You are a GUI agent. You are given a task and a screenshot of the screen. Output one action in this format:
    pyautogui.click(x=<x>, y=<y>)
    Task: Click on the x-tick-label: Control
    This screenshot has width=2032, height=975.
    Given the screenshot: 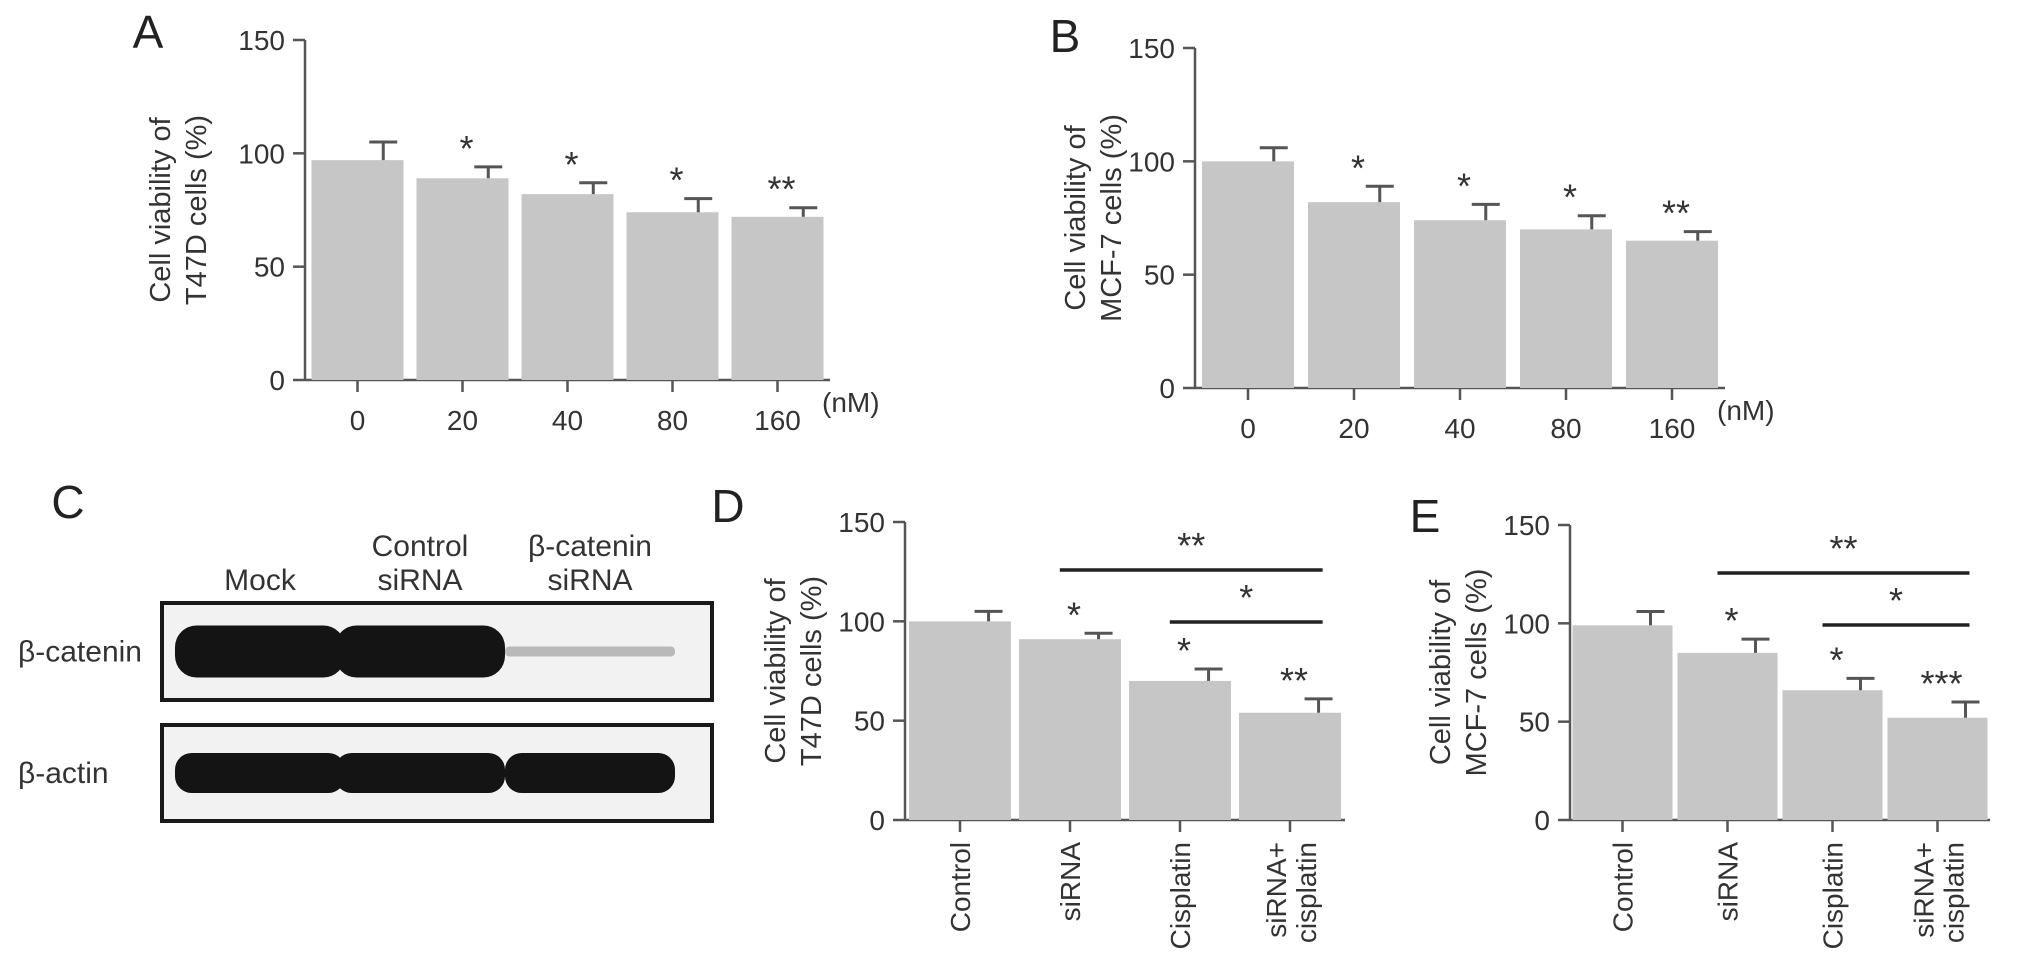 What is the action you would take?
    pyautogui.click(x=960, y=887)
    